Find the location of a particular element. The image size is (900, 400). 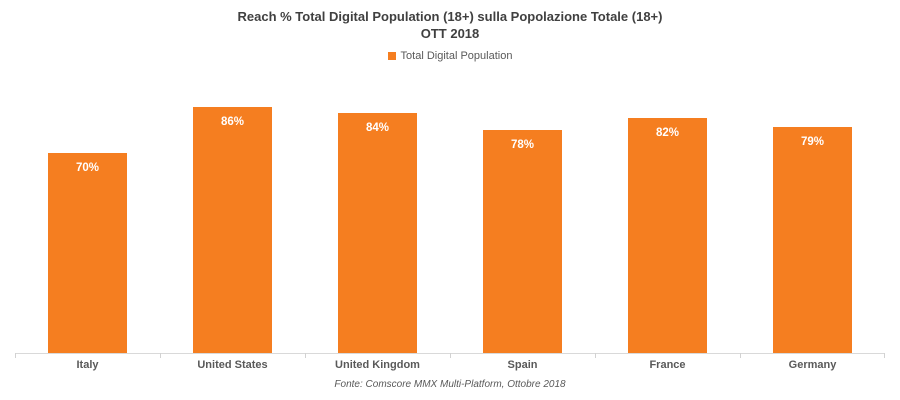

legend: Total Digital Population is located at coordinates (450, 56).